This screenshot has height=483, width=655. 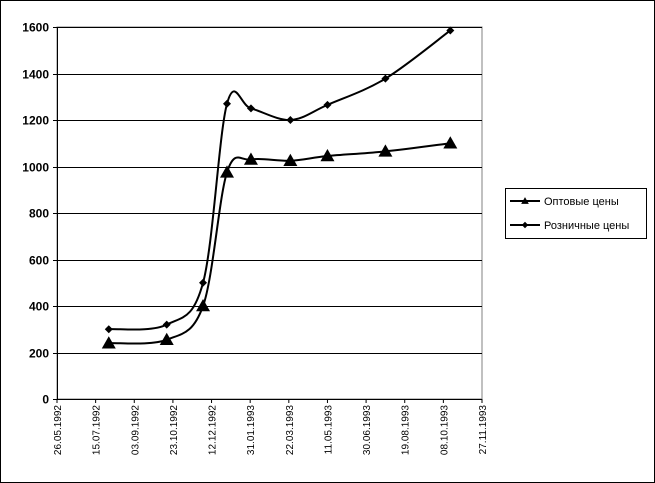 I want to click on y-tick-label: 1400, so click(x=35, y=75).